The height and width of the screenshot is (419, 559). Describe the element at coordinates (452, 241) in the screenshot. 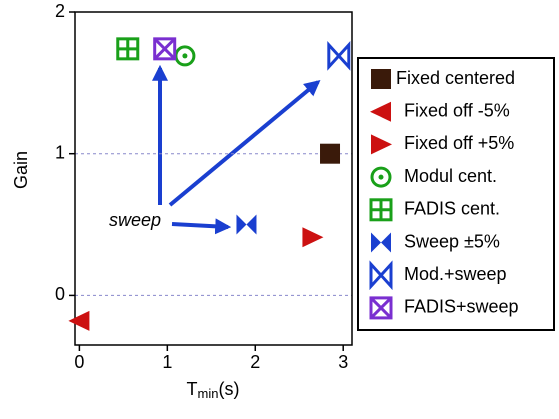

I see `legend-label: Sweep ±5%` at that location.